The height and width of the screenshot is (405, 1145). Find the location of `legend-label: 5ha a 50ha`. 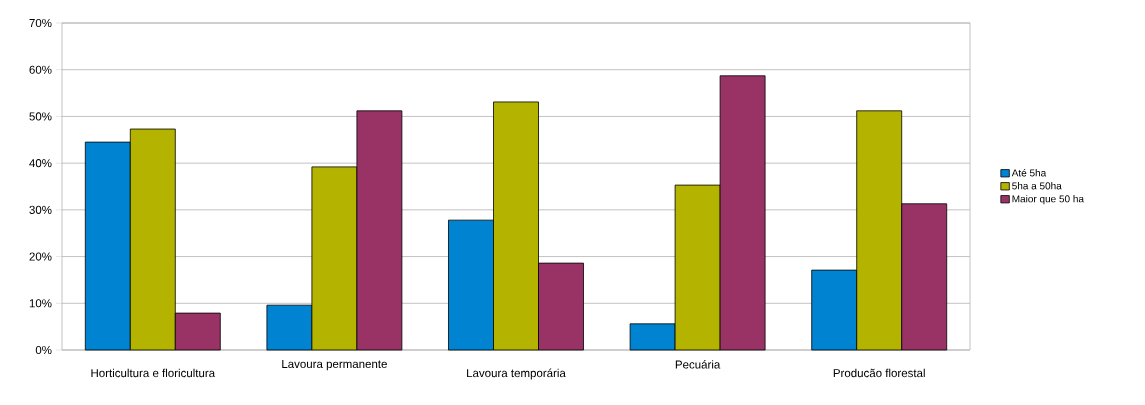

legend-label: 5ha a 50ha is located at coordinates (1037, 186).